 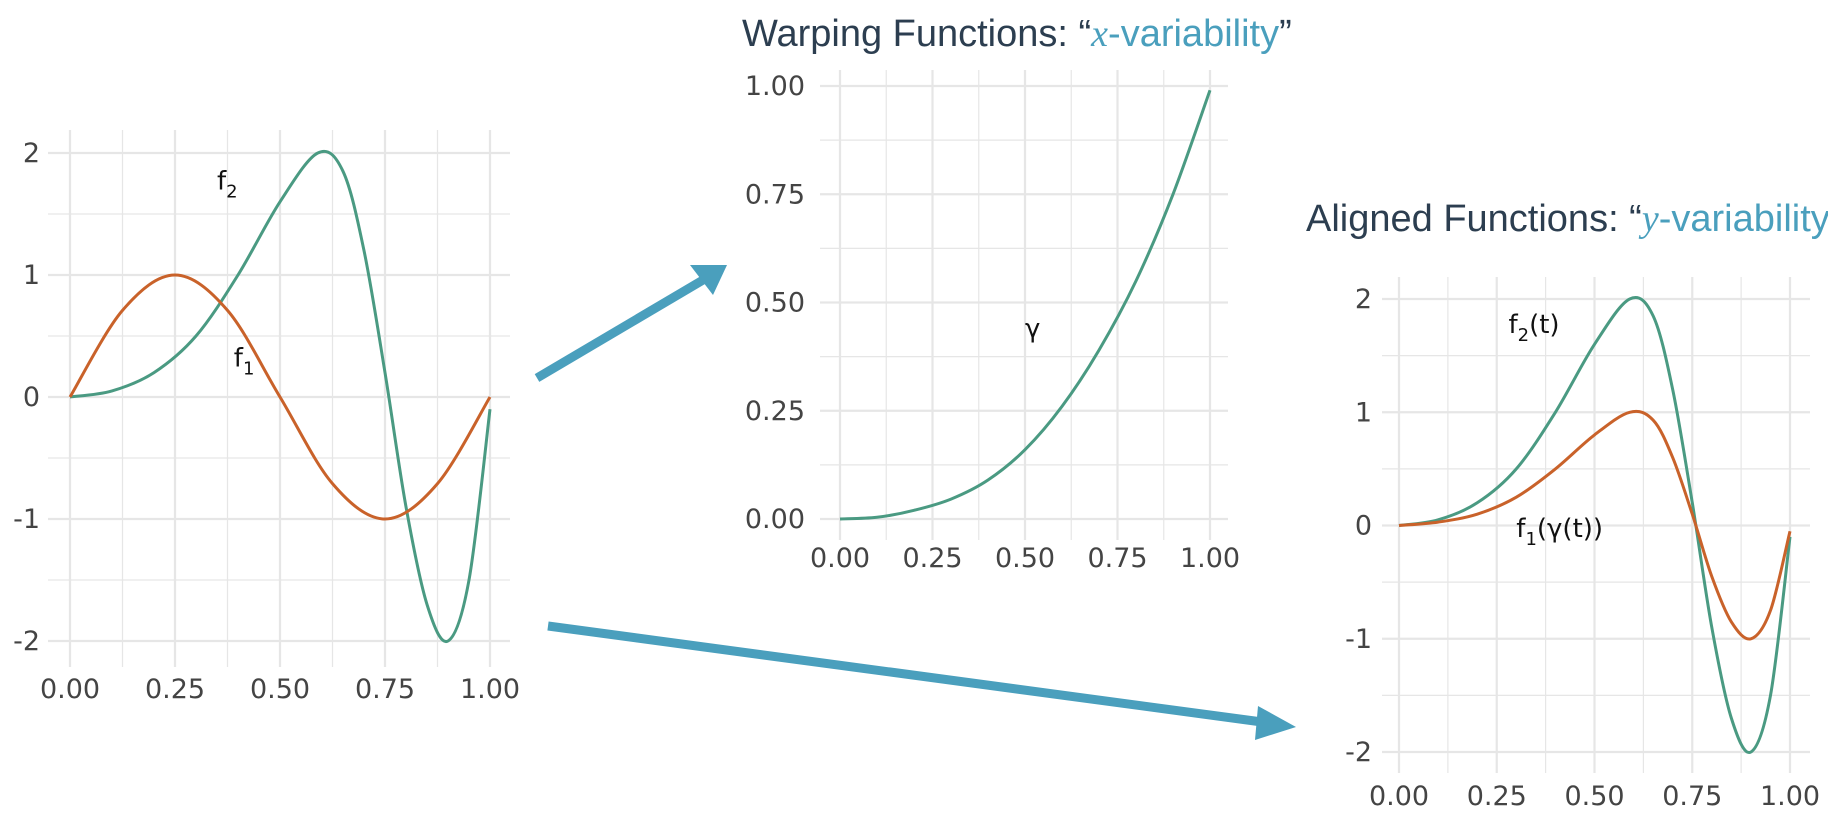 I want to click on arrow-to-warping, so click(x=630, y=323).